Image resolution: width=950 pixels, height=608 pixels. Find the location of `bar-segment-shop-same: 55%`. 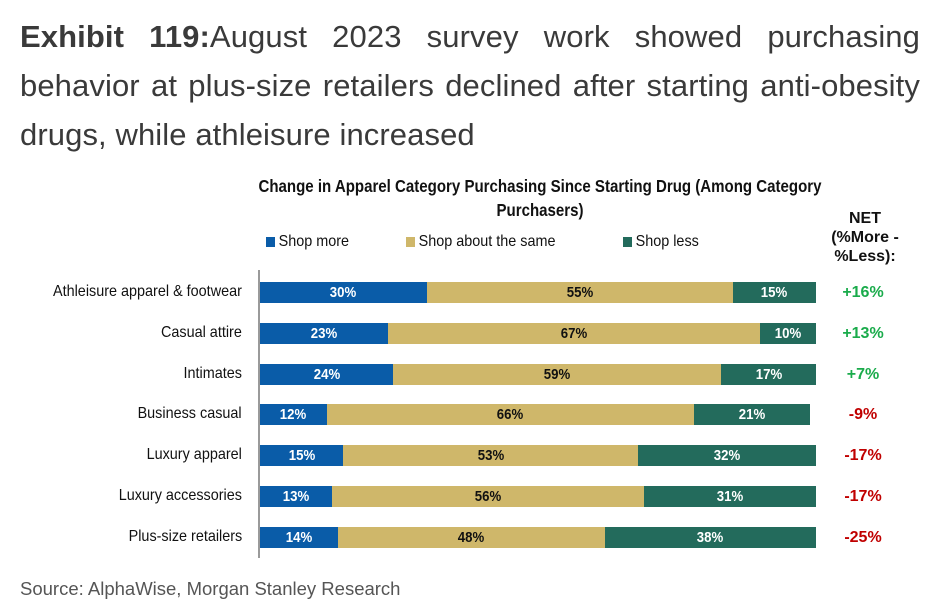

bar-segment-shop-same: 55% is located at coordinates (579, 292).